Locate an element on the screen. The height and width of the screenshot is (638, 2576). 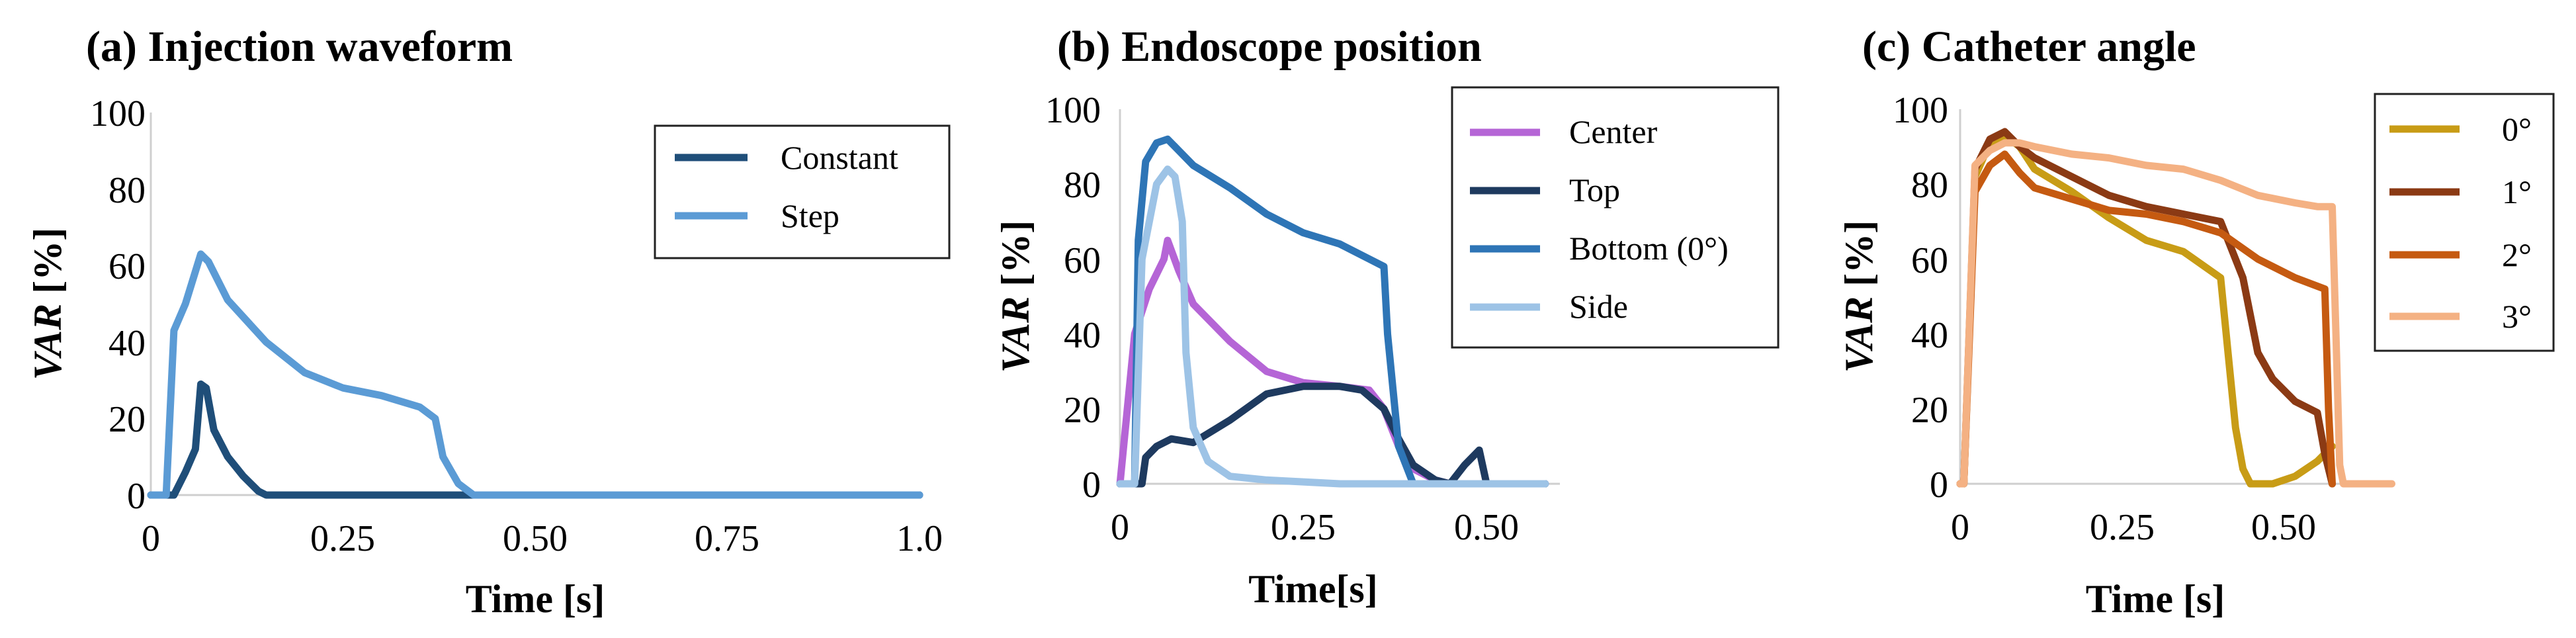
chart-a-y-ticks: 0 20 40 60 80 100 is located at coordinates (118, 305).